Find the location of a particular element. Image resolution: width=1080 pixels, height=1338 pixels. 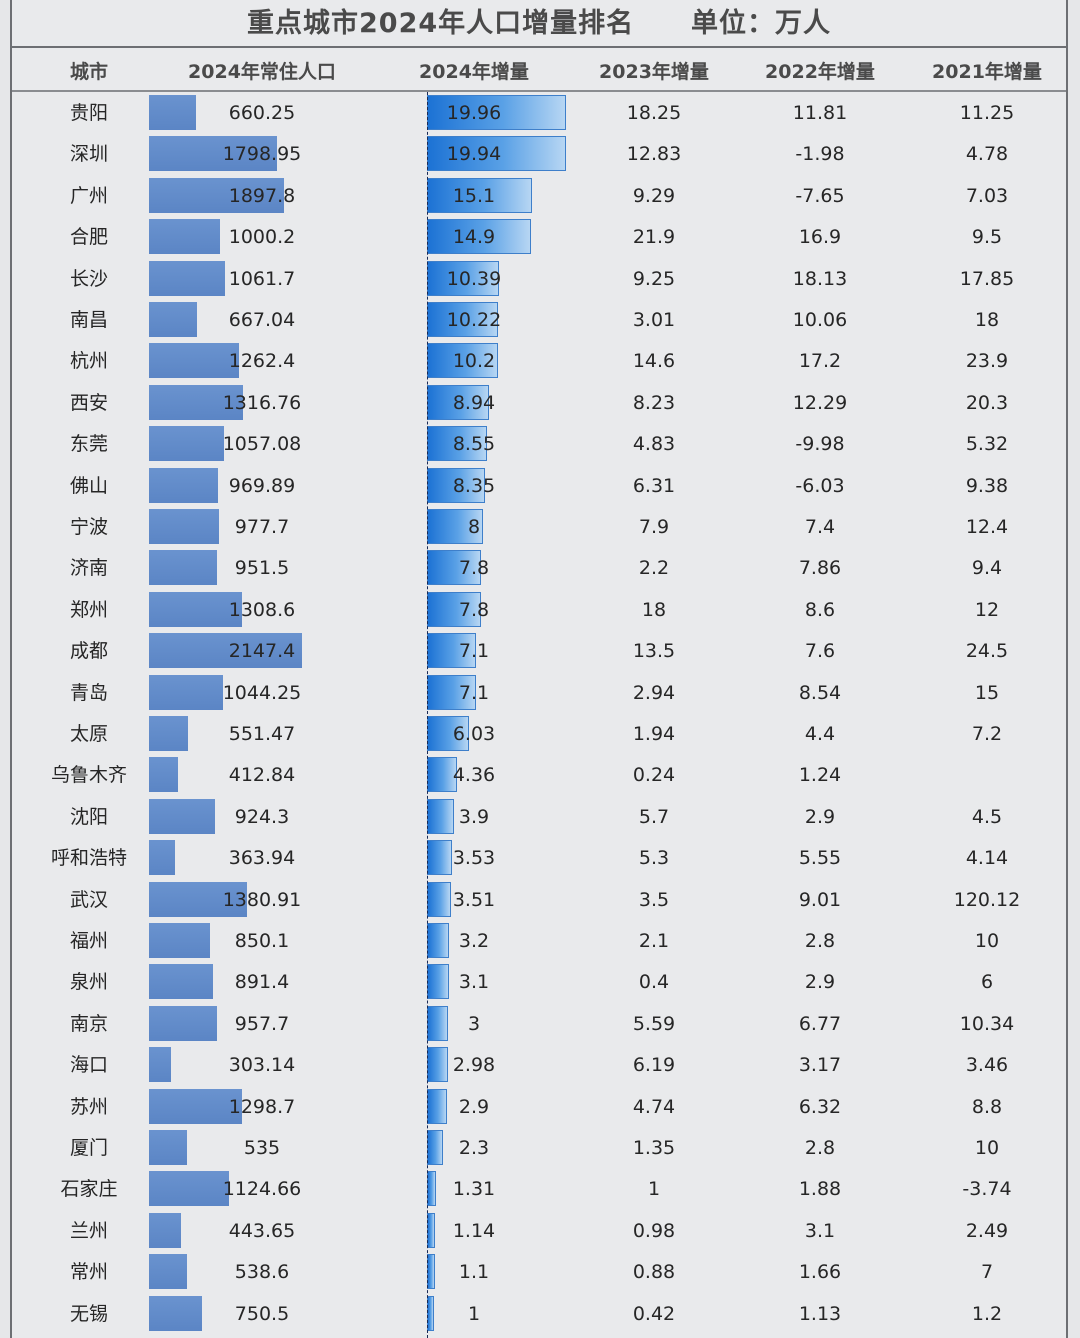

cell-inc2023: 5.7 is located at coordinates (654, 816).